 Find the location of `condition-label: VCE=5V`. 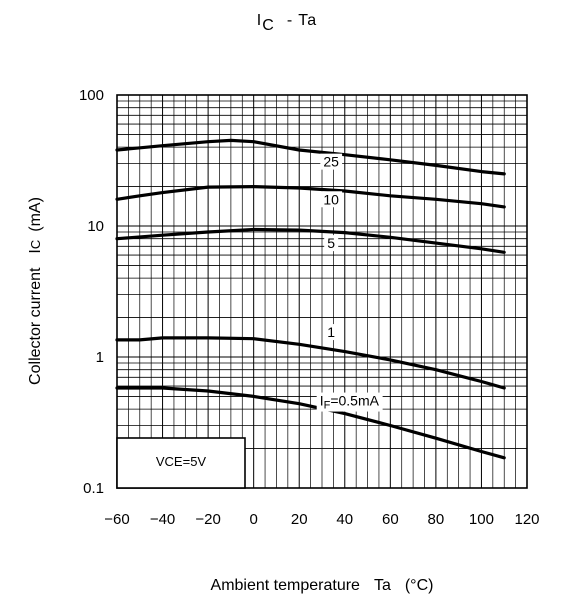

condition-label: VCE=5V is located at coordinates (181, 461).